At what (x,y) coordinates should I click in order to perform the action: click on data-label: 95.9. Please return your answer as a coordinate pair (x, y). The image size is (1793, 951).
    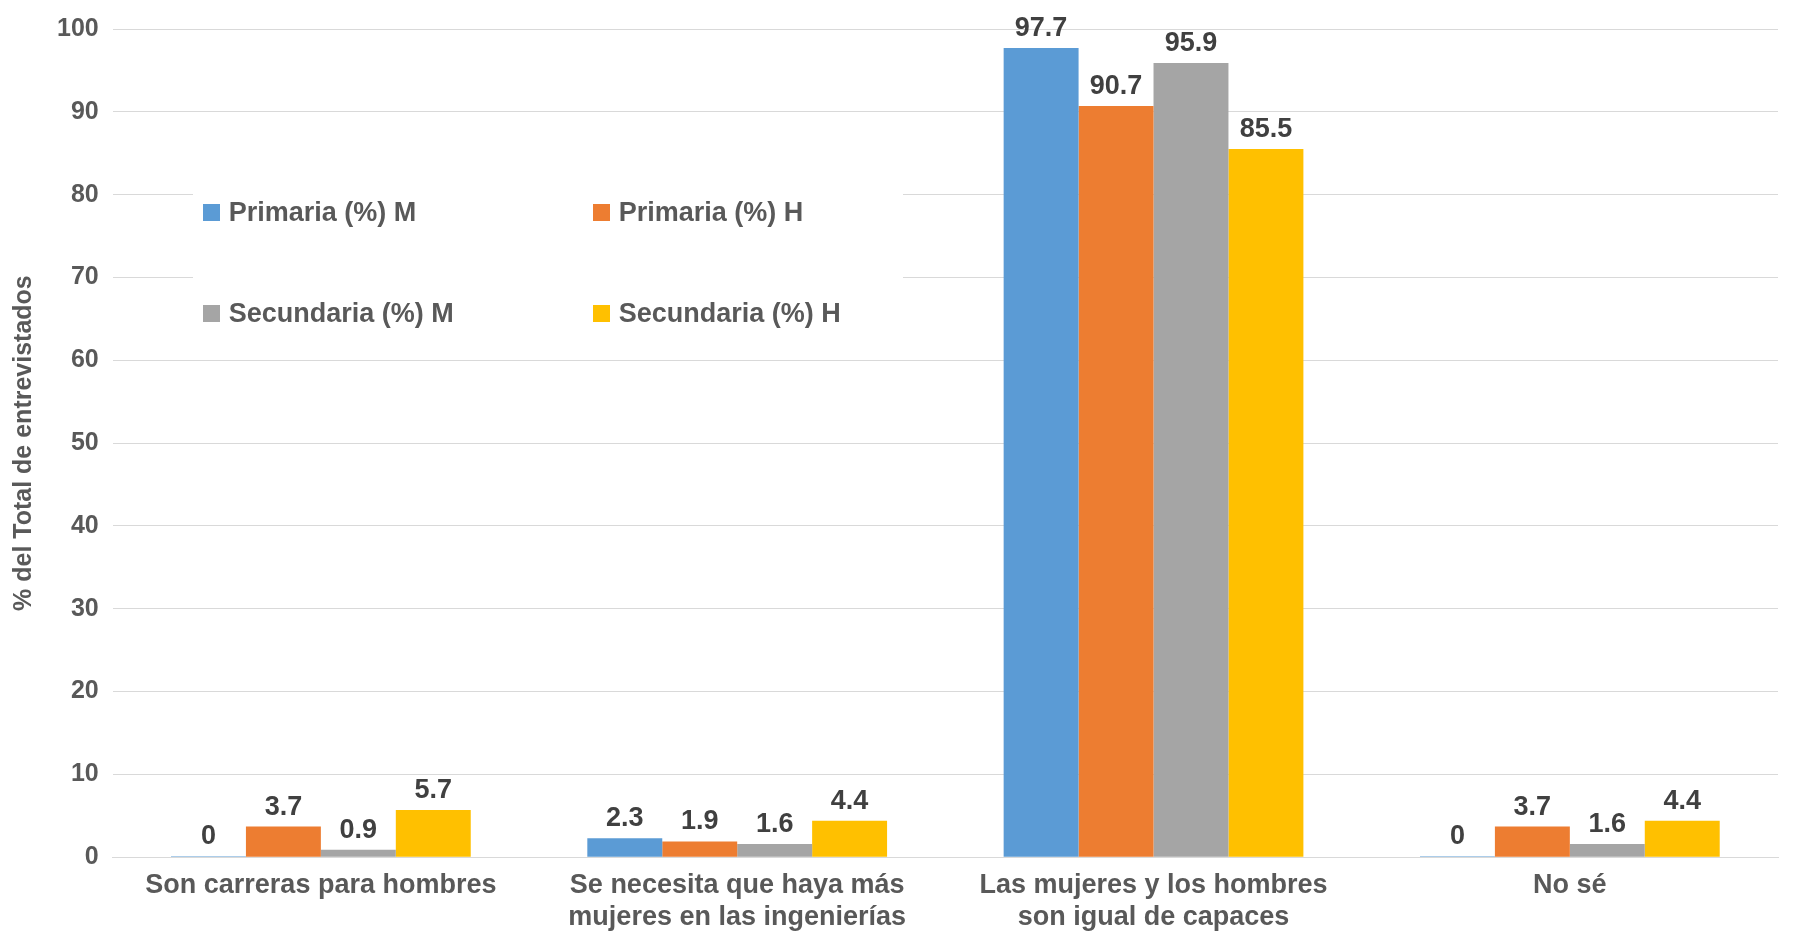
    Looking at the image, I should click on (1191, 41).